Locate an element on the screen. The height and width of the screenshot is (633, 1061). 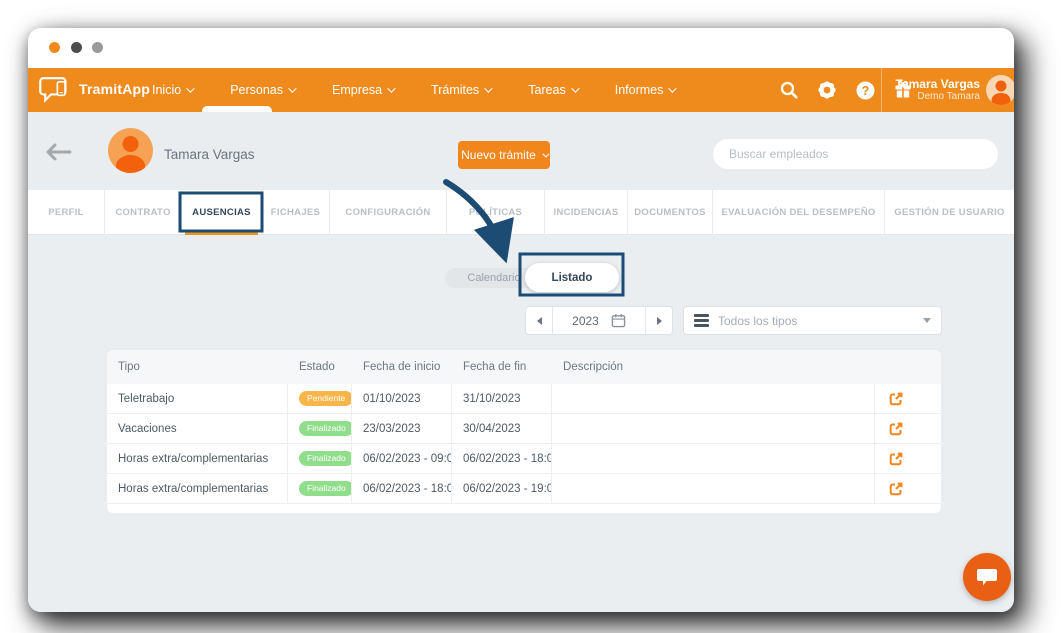
cell-fecha-fin: 06/02/2023 - 19:00 is located at coordinates (502, 488).